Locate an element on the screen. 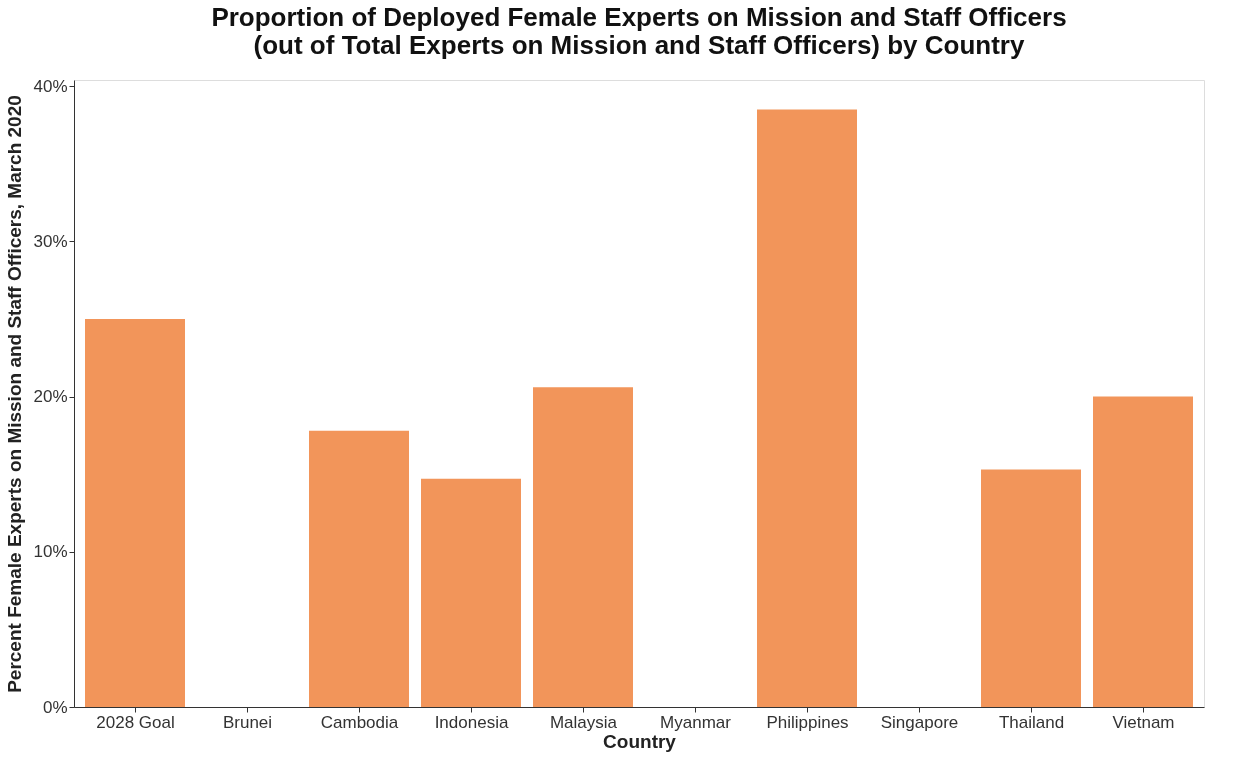  x-tick-label: Thailand is located at coordinates (1031, 722).